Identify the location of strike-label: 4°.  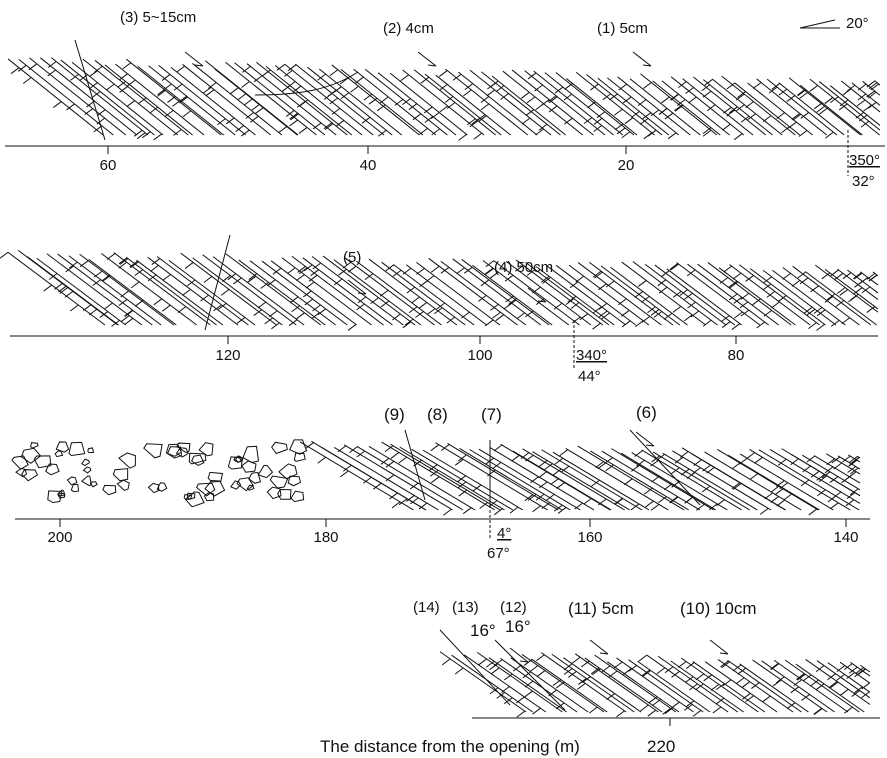
(504, 533).